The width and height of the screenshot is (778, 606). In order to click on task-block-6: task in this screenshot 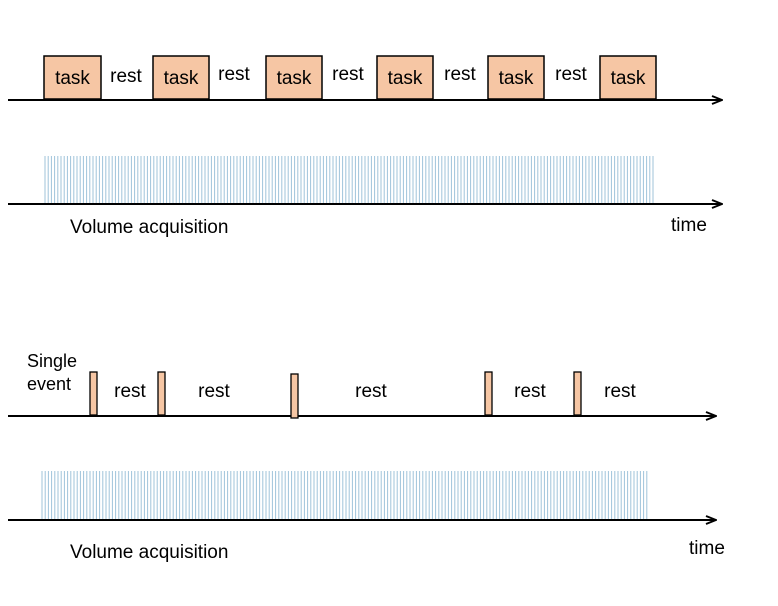, I will do `click(628, 77)`.